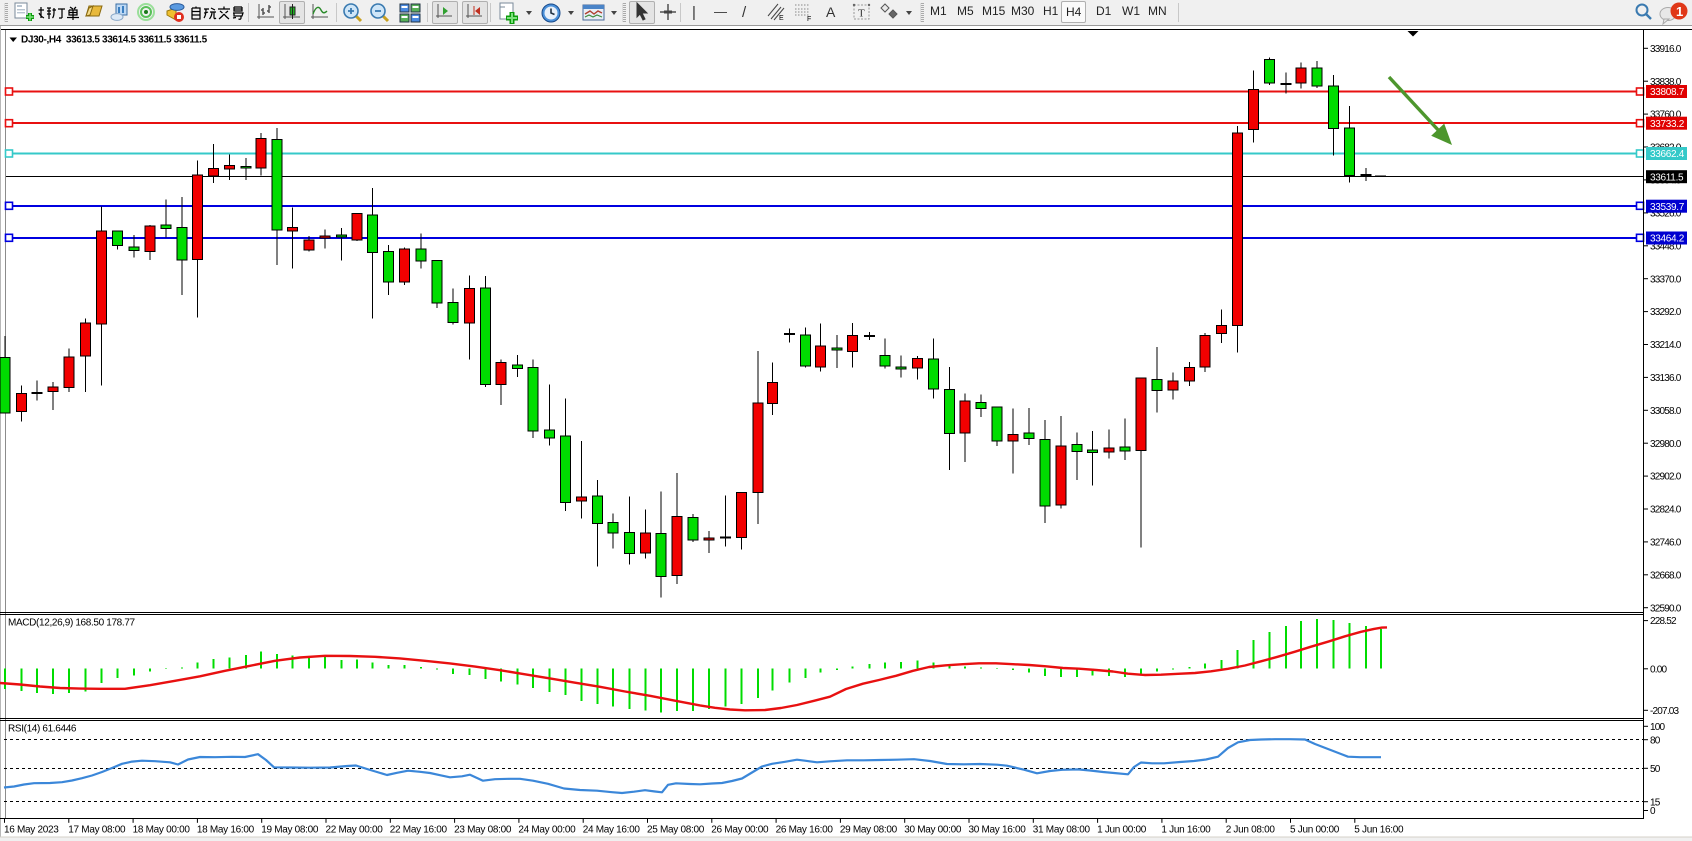 The height and width of the screenshot is (841, 1692). Describe the element at coordinates (1666, 378) in the screenshot. I see `svg-text: 33136.0` at that location.